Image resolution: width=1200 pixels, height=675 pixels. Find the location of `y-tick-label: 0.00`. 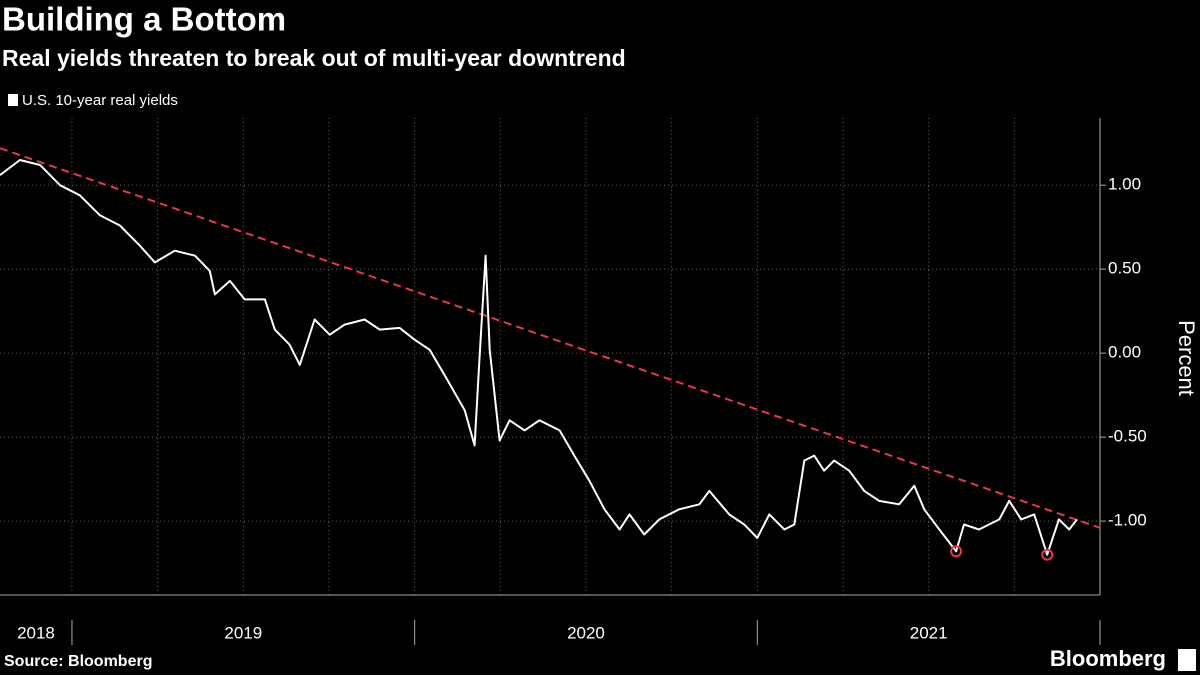

y-tick-label: 0.00 is located at coordinates (1124, 352).